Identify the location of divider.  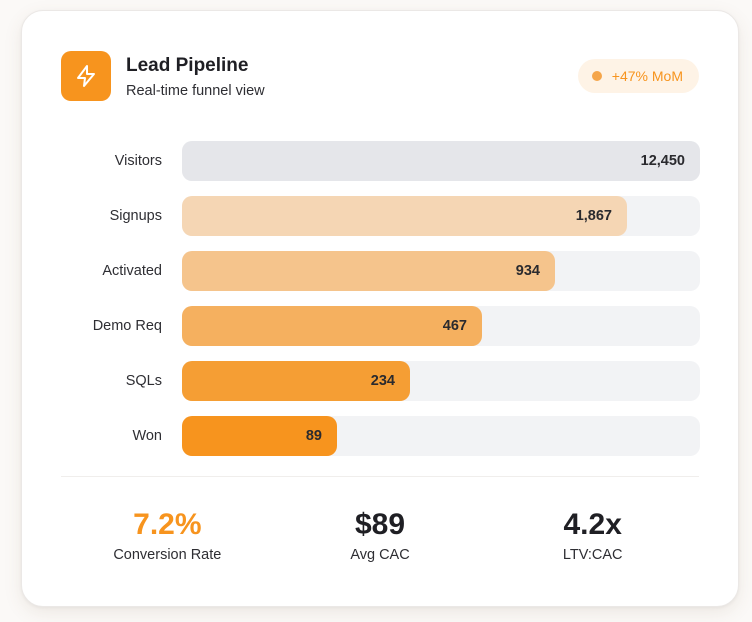
(380, 476).